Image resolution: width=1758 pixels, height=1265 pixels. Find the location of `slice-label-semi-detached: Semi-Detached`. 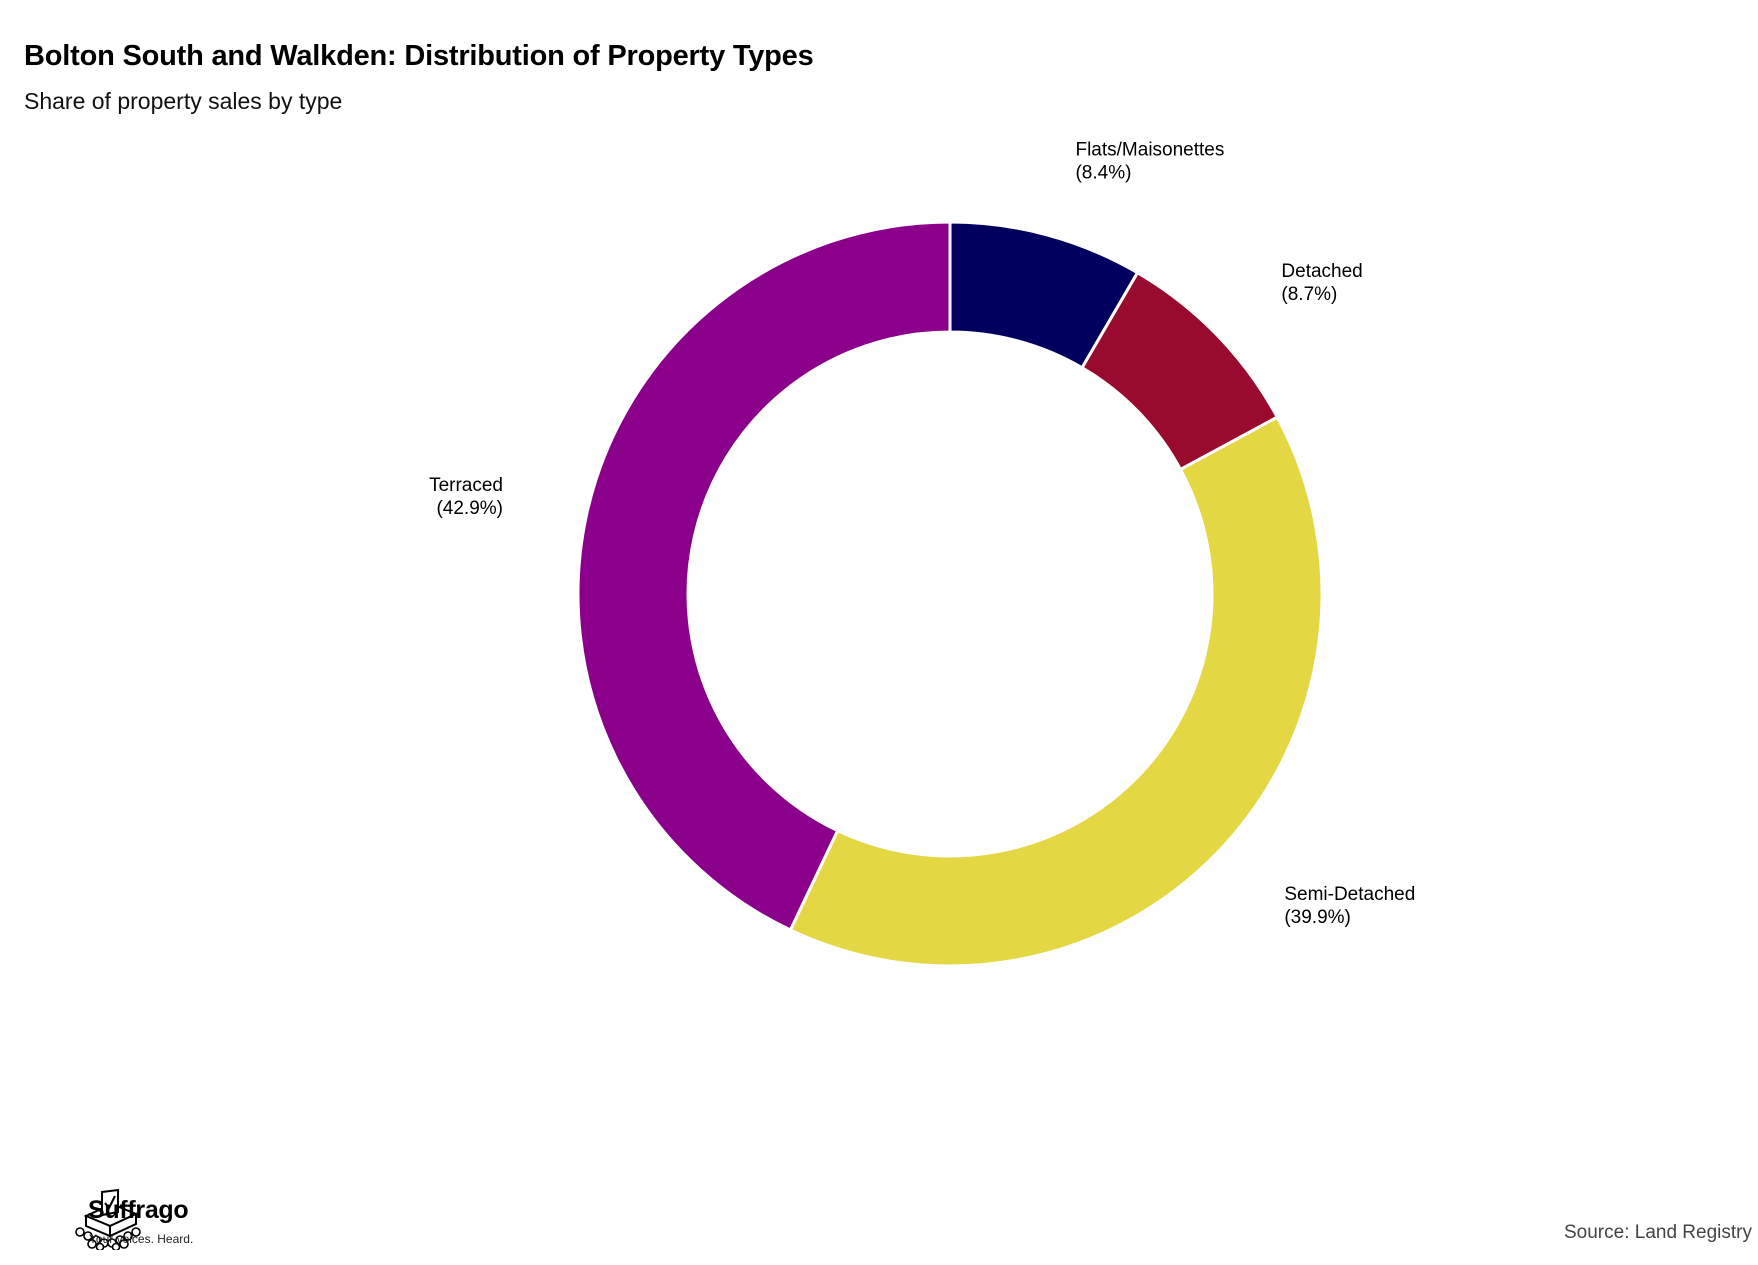

slice-label-semi-detached: Semi-Detached is located at coordinates (1349, 894).